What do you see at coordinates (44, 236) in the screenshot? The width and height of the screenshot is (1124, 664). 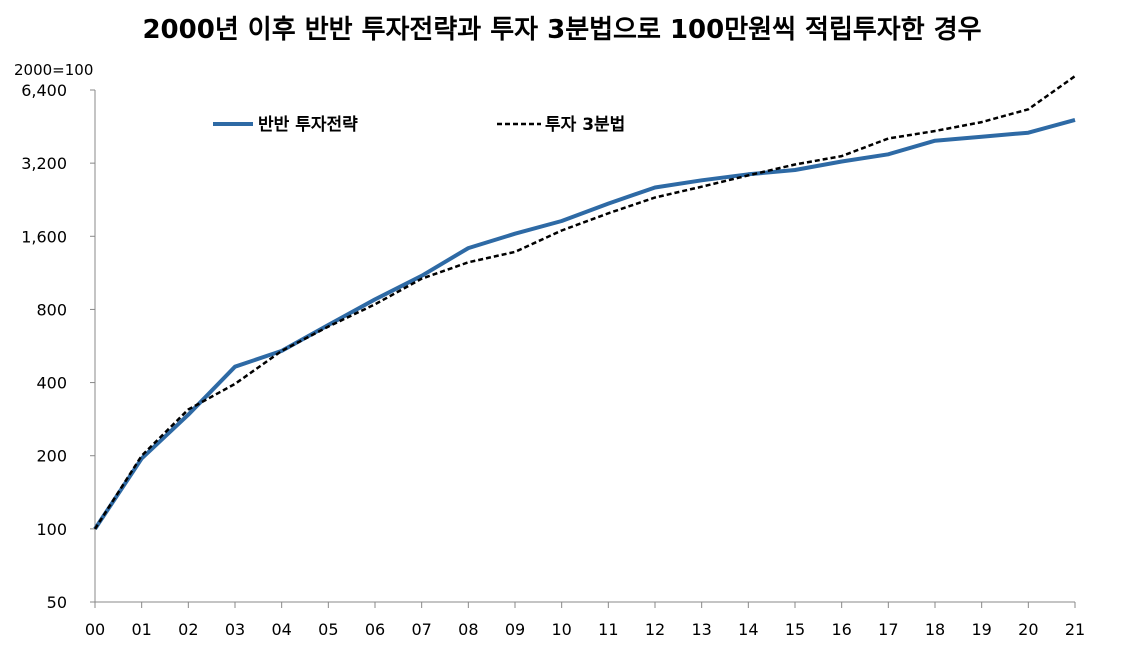 I see `y-tick-label: 1,600` at bounding box center [44, 236].